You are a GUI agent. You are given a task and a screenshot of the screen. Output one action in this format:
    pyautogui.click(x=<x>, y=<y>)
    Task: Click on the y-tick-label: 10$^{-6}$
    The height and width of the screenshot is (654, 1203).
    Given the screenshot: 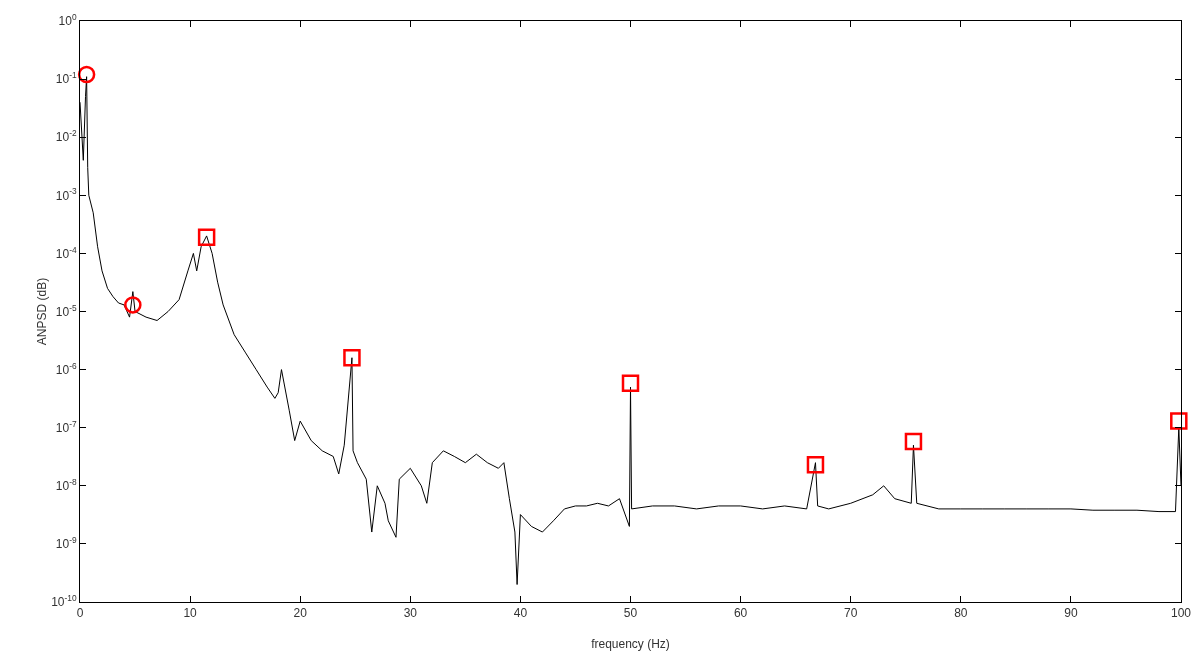 What is the action you would take?
    pyautogui.click(x=66, y=368)
    